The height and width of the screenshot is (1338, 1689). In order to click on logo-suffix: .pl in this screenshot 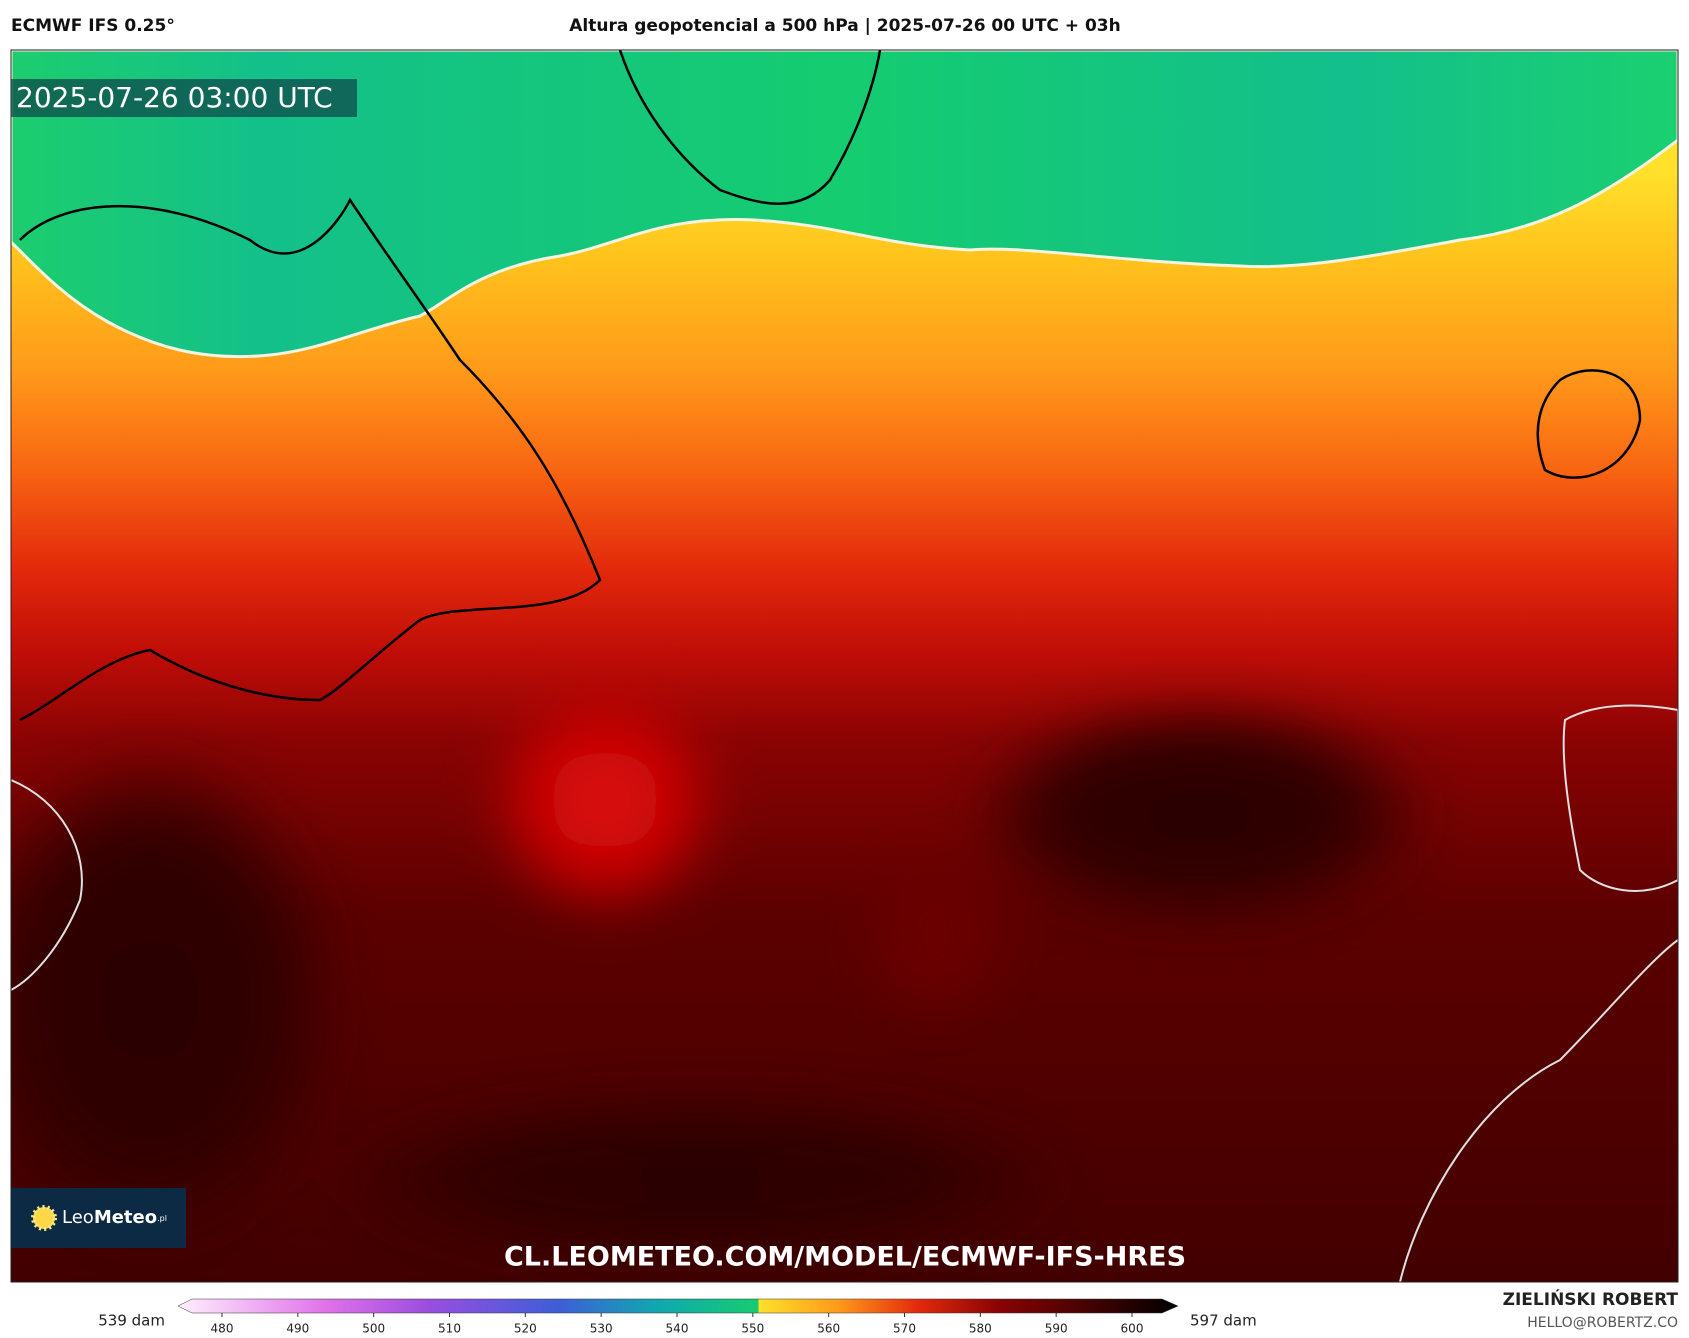, I will do `click(162, 1218)`.